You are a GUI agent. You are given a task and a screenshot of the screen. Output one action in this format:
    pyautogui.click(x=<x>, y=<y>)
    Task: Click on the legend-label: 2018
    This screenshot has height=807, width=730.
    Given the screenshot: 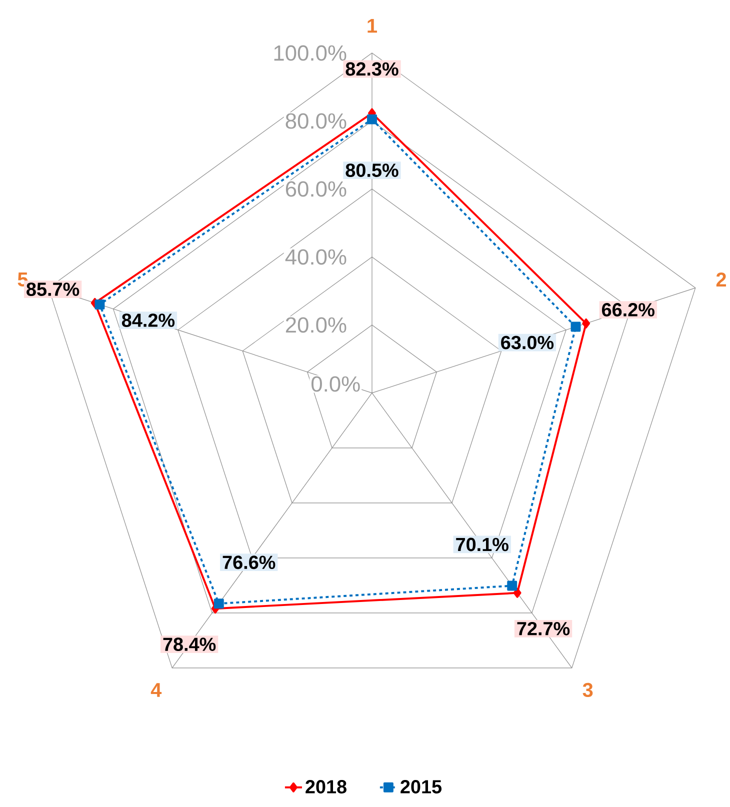 What is the action you would take?
    pyautogui.click(x=326, y=787)
    